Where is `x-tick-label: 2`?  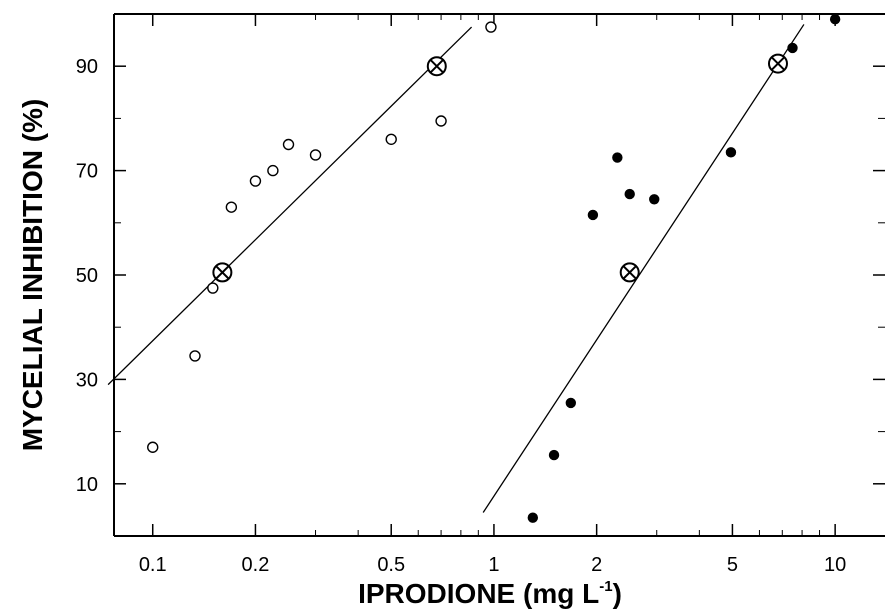 x-tick-label: 2 is located at coordinates (596, 565).